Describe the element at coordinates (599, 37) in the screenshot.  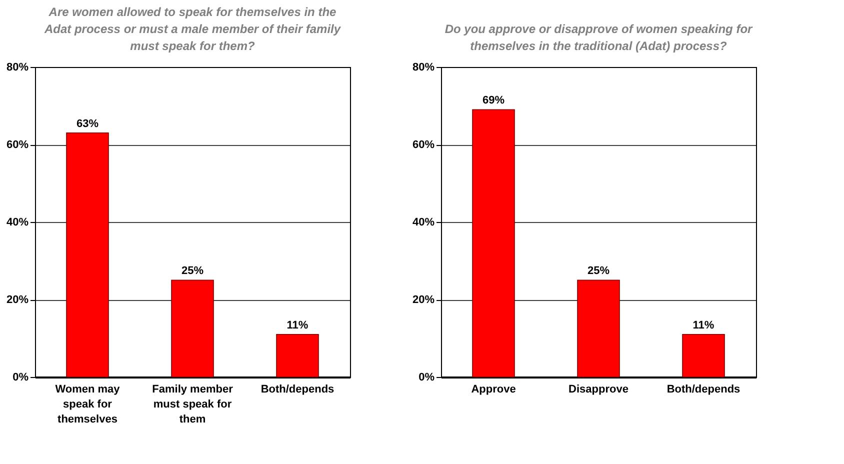
I see `chart-title: Do you approve or disapprove of women speaking for themselves in the traditional (Adat) process?` at that location.